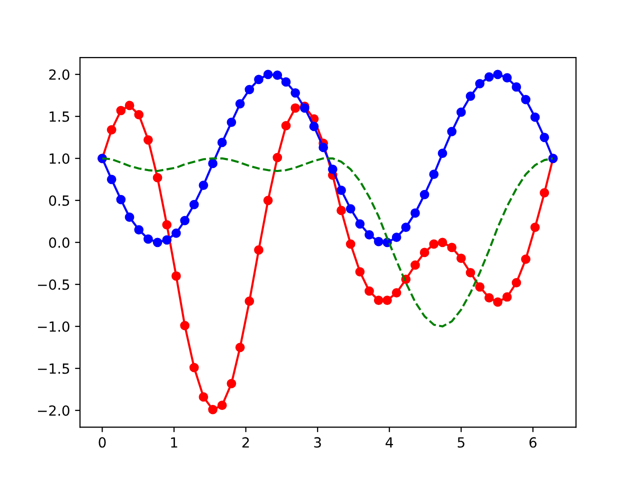 Image resolution: width=640 pixels, height=480 pixels. I want to click on x-tick-label: 1, so click(174, 442).